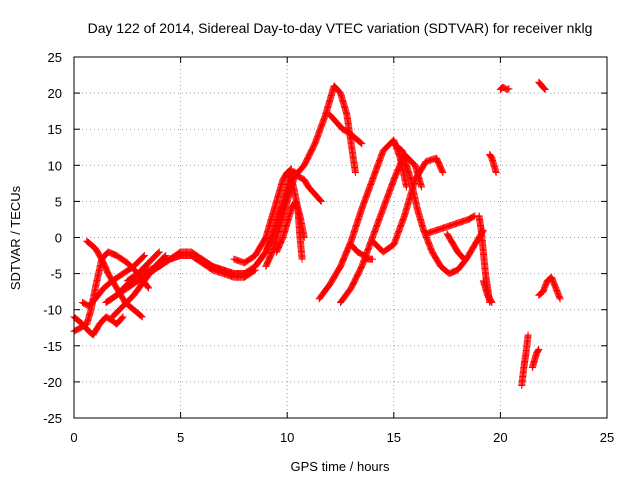  I want to click on series-arc-u, so click(361, 252).